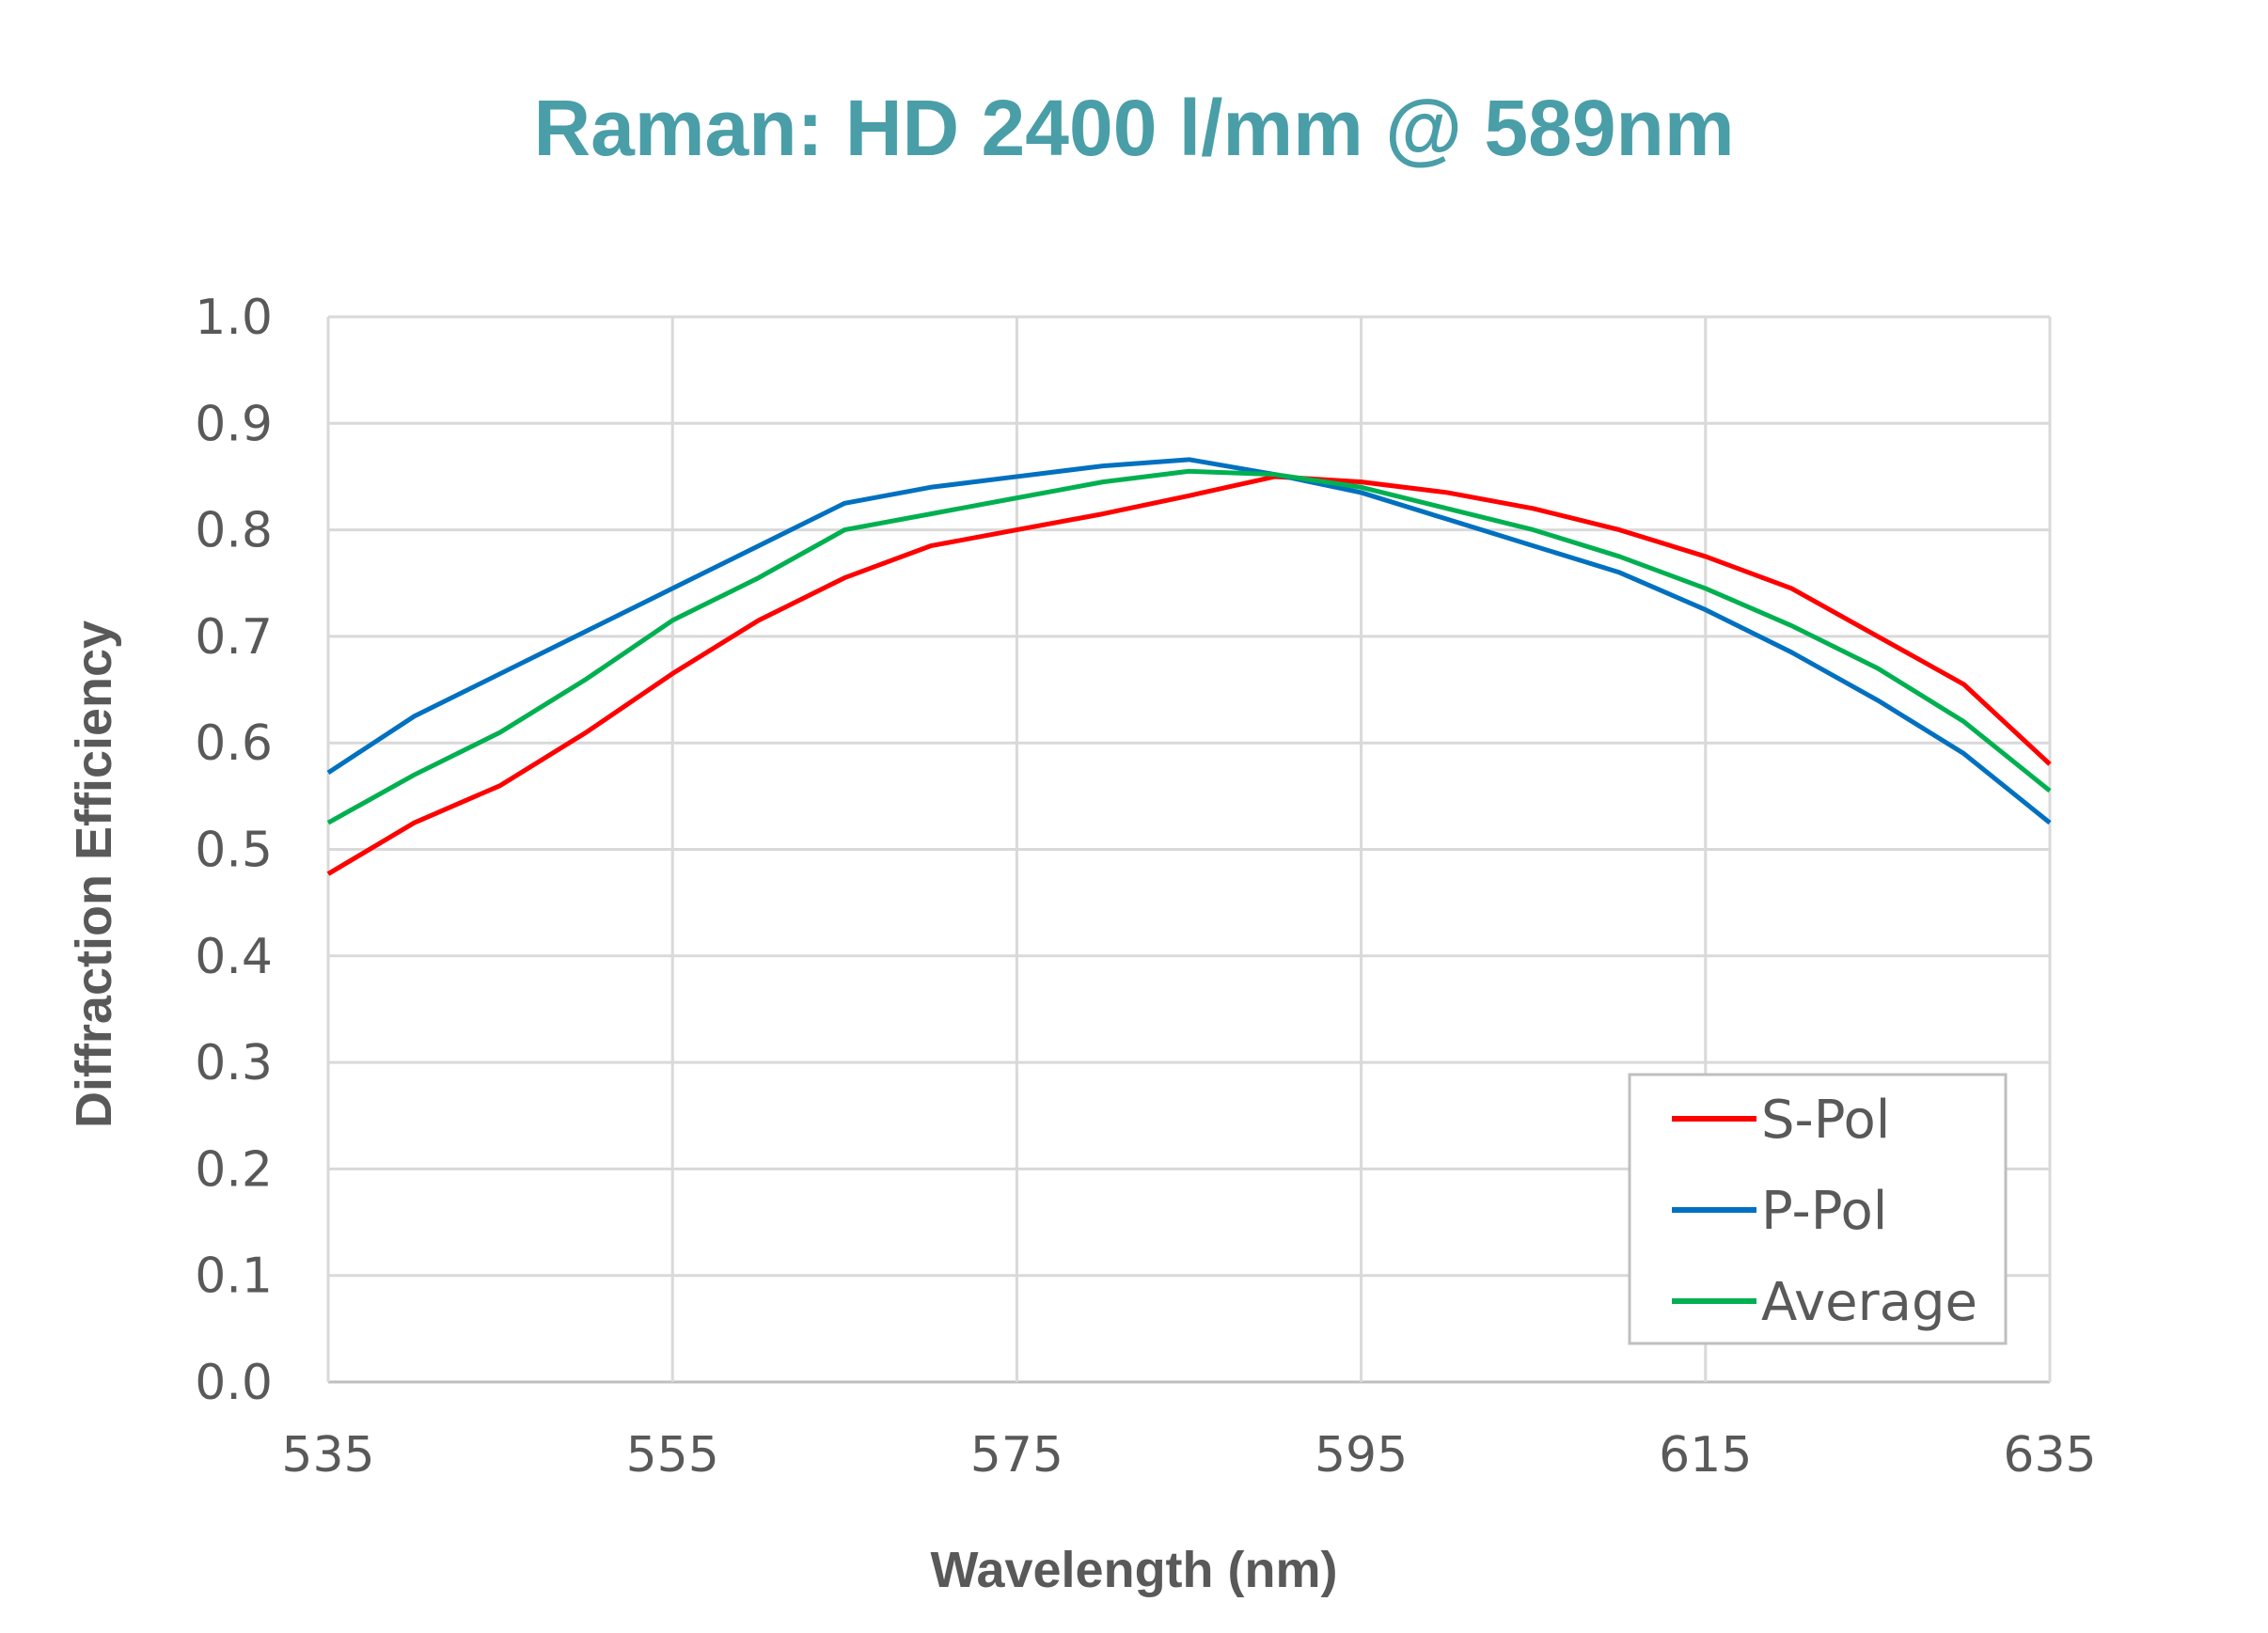  What do you see at coordinates (234, 424) in the screenshot?
I see `y-tick-label: 0.9` at bounding box center [234, 424].